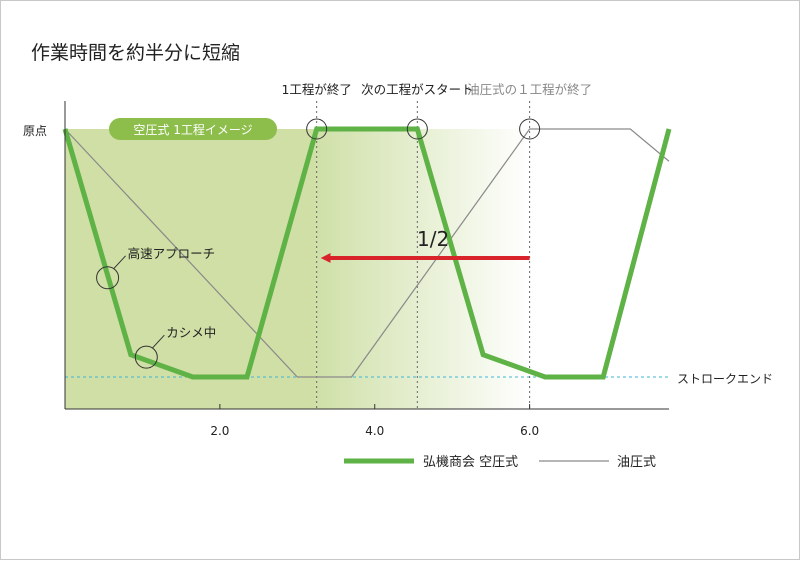 The height and width of the screenshot is (565, 800). I want to click on callout-label-0: 高速アプローチ, so click(172, 253).